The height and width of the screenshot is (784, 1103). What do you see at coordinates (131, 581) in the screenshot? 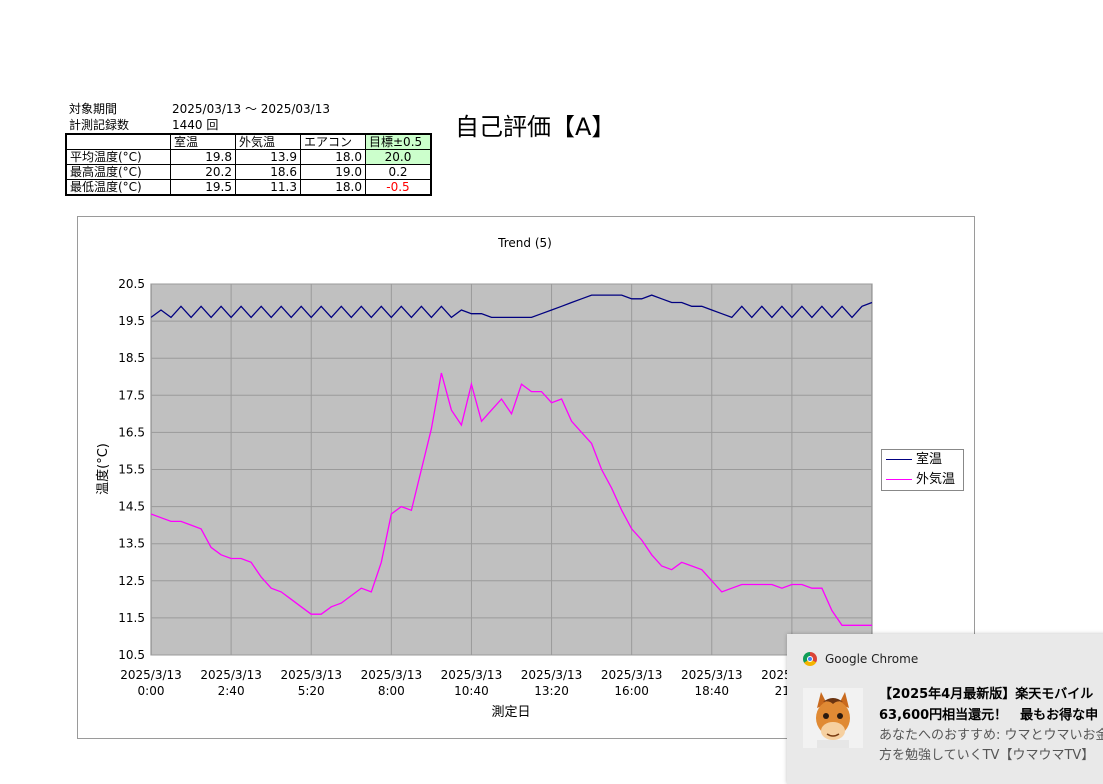
I see `y-tick-label: 12.5` at bounding box center [131, 581].